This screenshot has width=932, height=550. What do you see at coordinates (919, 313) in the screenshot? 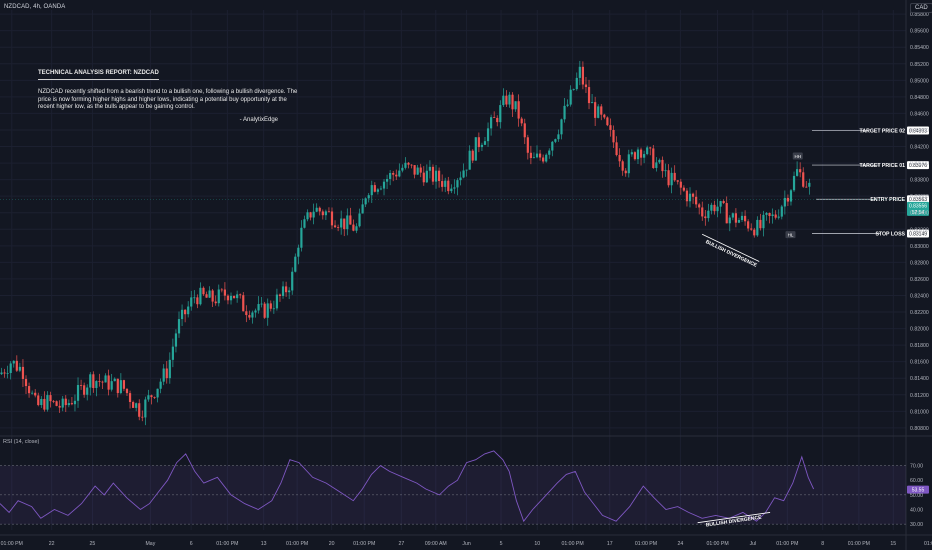
I see `price-tick-label: 0.82200` at bounding box center [919, 313].